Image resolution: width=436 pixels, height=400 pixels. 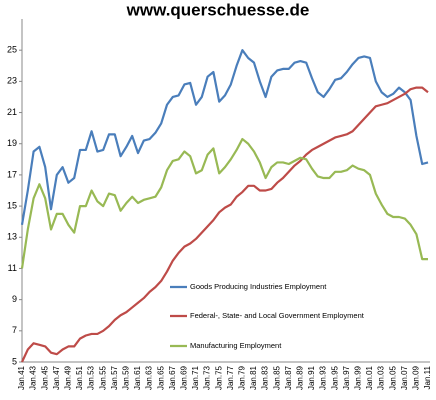 What do you see at coordinates (300, 377) in the screenshot?
I see `x-tick-label: Jan.89` at bounding box center [300, 377].